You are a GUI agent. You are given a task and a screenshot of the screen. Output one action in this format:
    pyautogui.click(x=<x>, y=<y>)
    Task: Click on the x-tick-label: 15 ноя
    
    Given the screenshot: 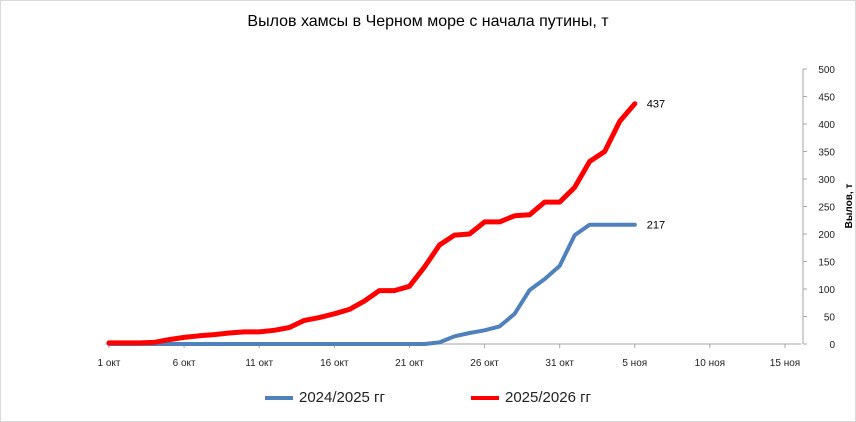 What is the action you would take?
    pyautogui.click(x=785, y=363)
    